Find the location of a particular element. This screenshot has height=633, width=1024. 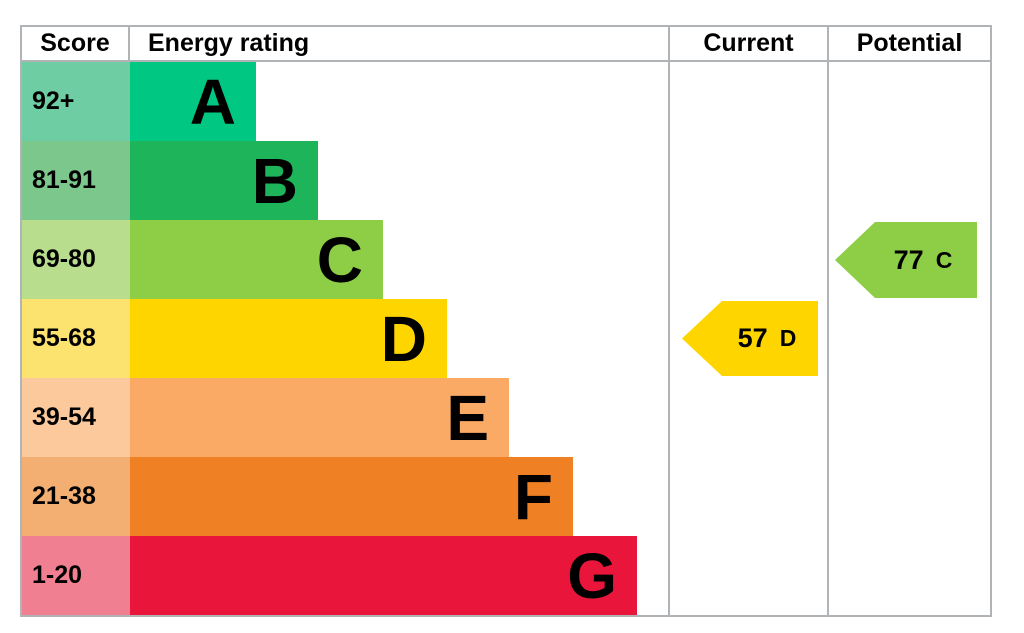

band-letter-g: G is located at coordinates (592, 575).